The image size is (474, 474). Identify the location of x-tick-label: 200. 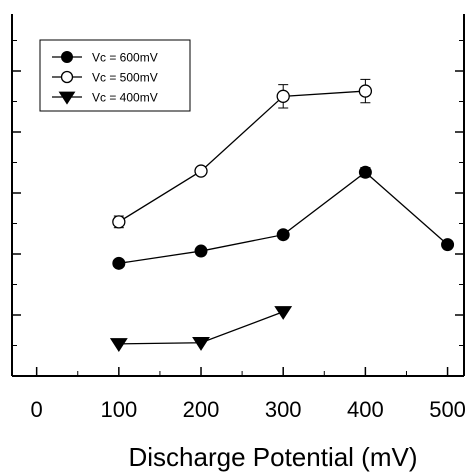
(201, 409).